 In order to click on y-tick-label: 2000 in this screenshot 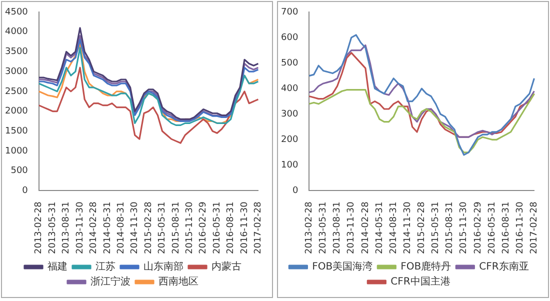, I will do `click(16, 111)`.